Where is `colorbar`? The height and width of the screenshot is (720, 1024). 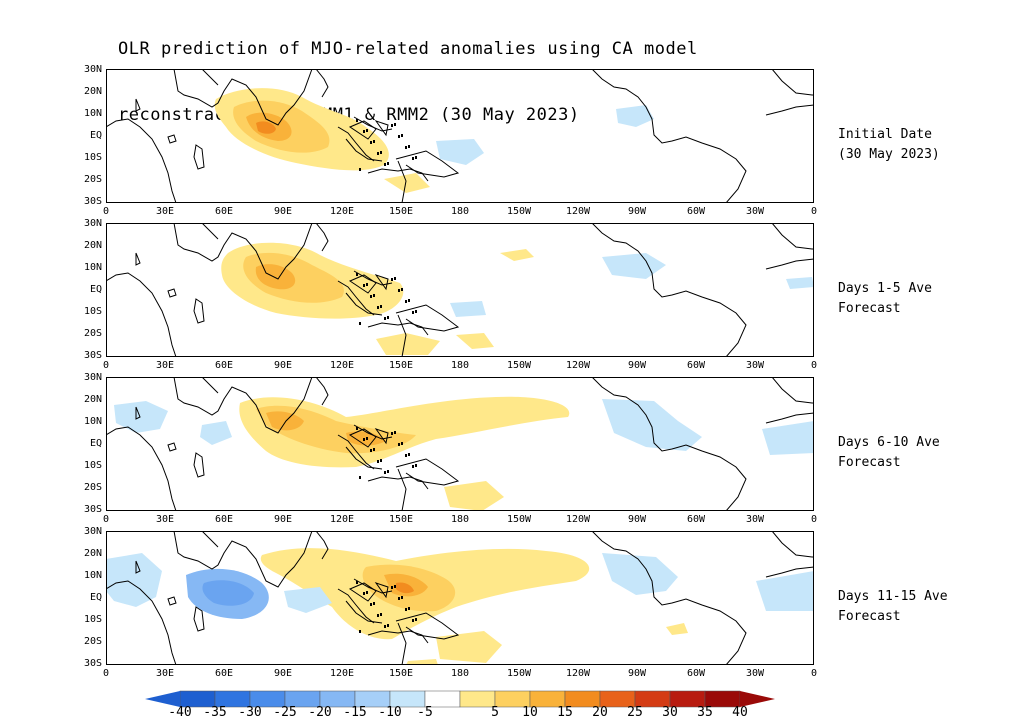 colorbar is located at coordinates (460, 699).